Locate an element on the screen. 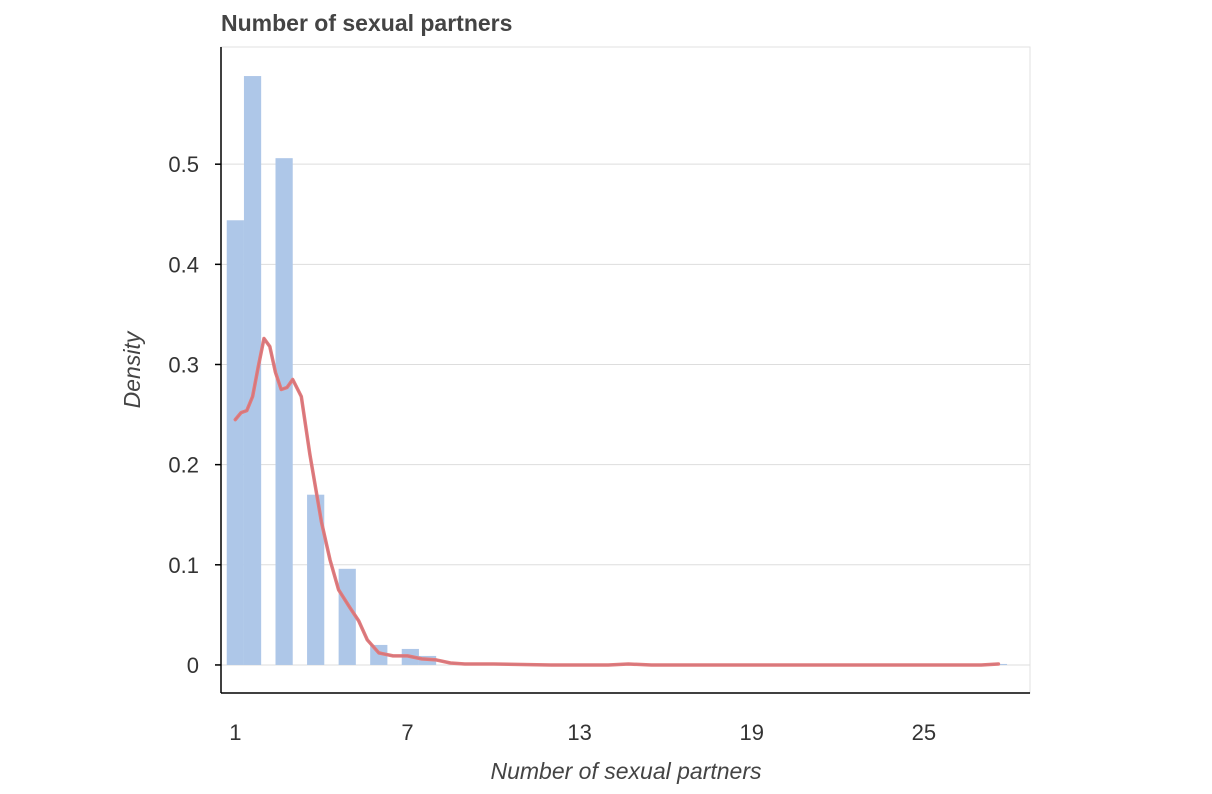 The width and height of the screenshot is (1212, 794). y-tick-label: 0.4 is located at coordinates (183, 264).